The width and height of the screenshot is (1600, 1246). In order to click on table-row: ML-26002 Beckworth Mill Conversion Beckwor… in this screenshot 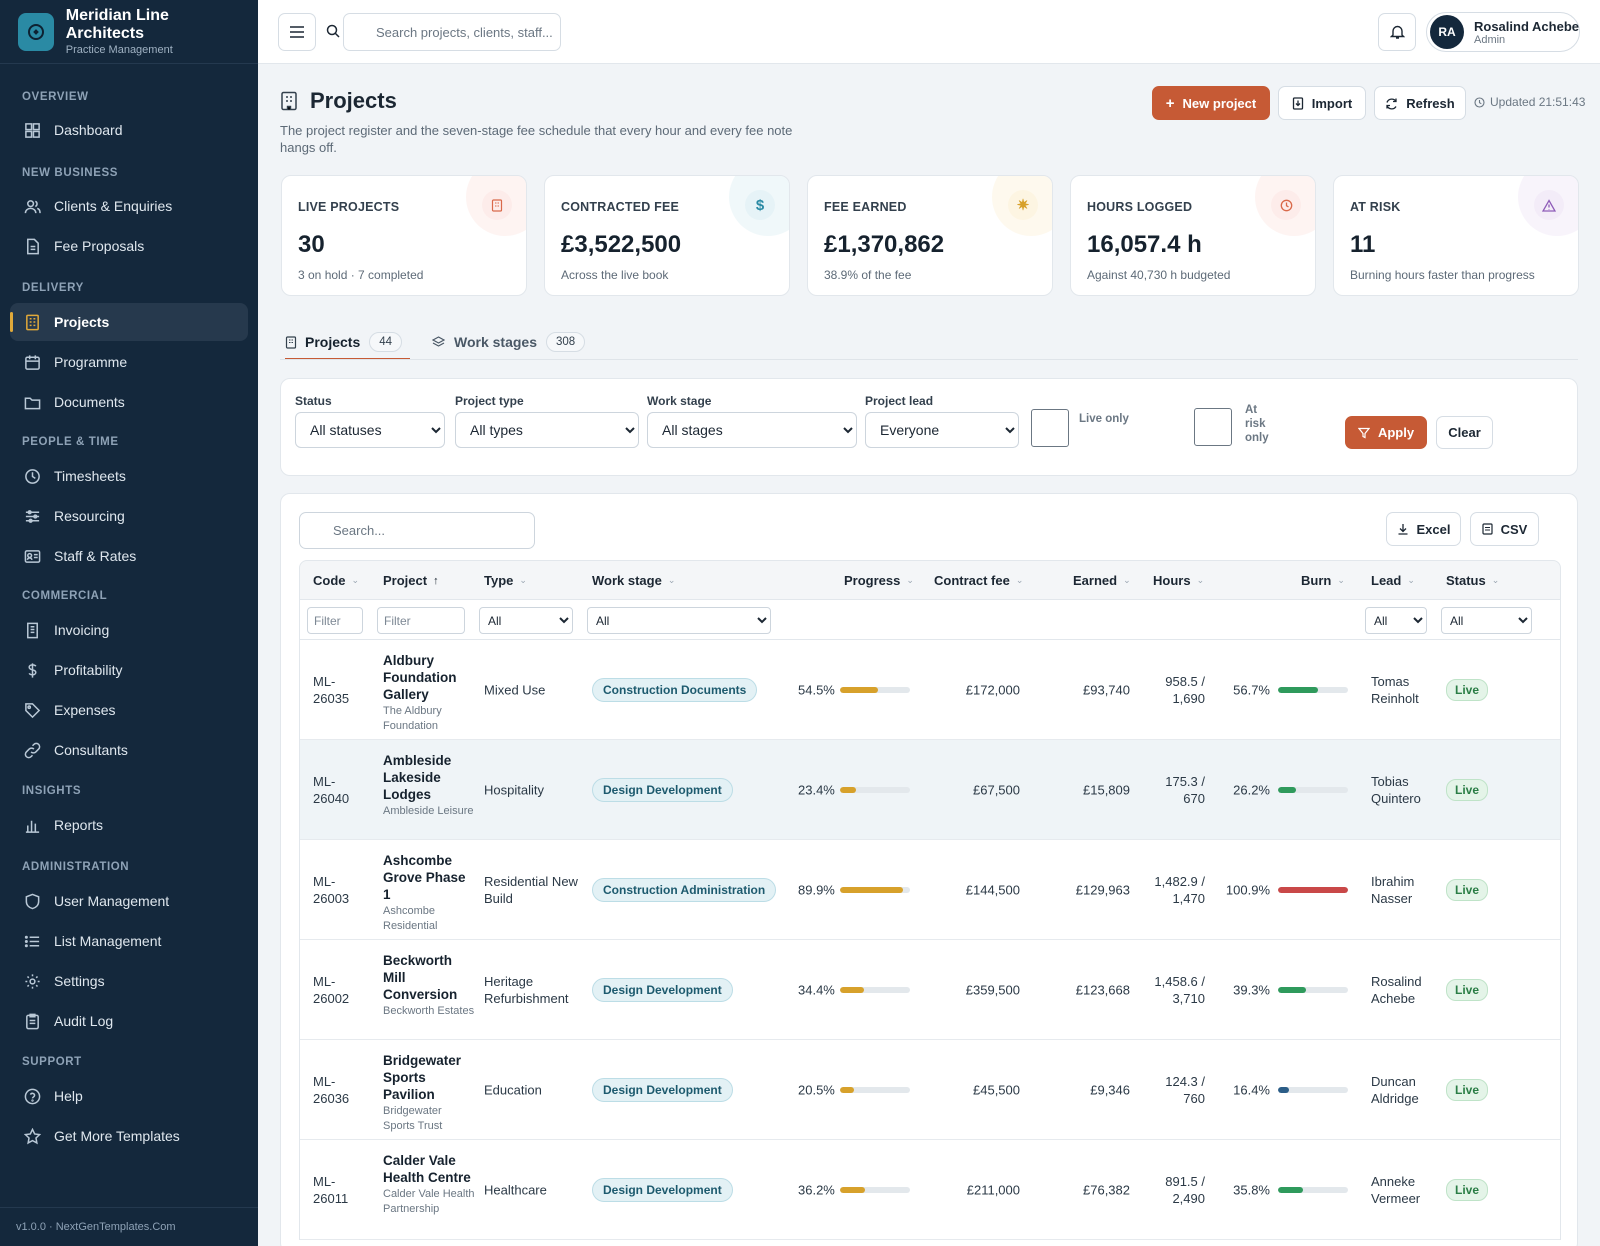, I will do `click(930, 990)`.